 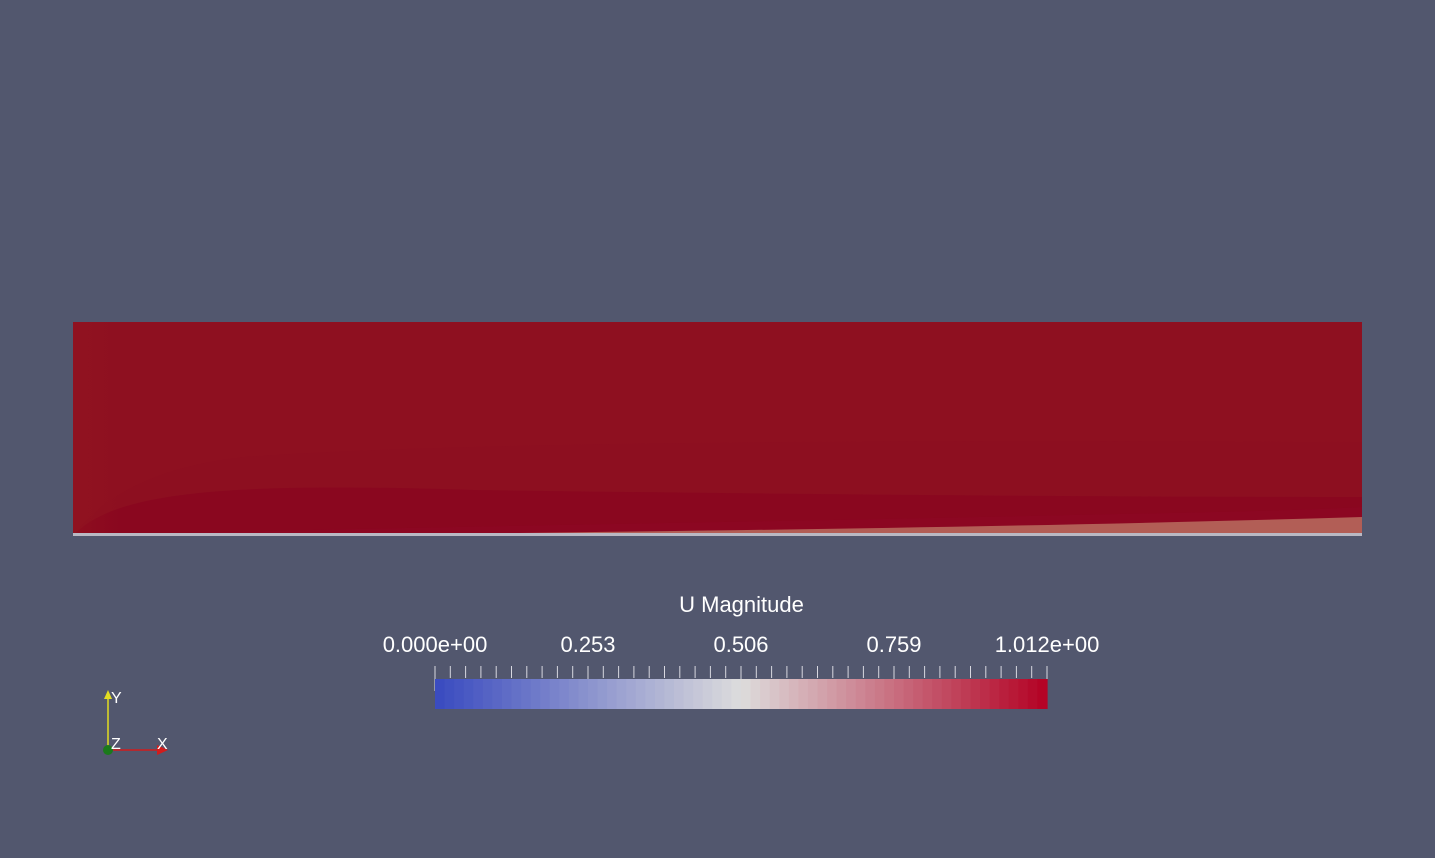 What do you see at coordinates (108, 694) in the screenshot?
I see `y-axis-arrow` at bounding box center [108, 694].